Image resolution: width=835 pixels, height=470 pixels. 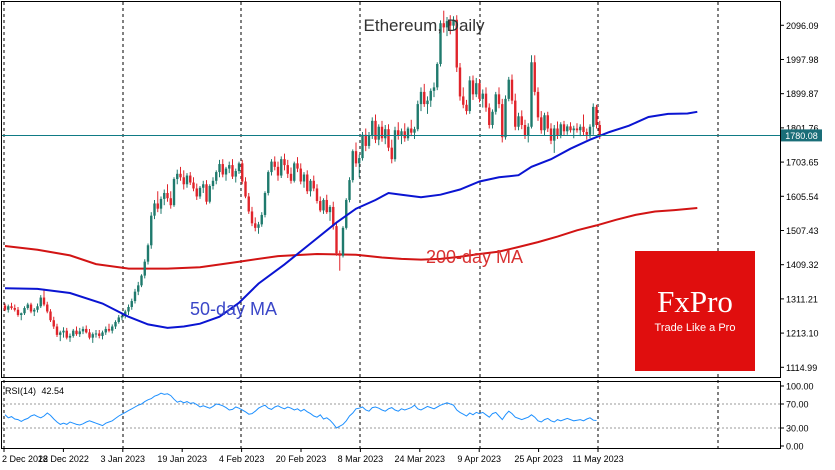 What do you see at coordinates (391, 415) in the screenshot?
I see `rsi-pane-border` at bounding box center [391, 415].